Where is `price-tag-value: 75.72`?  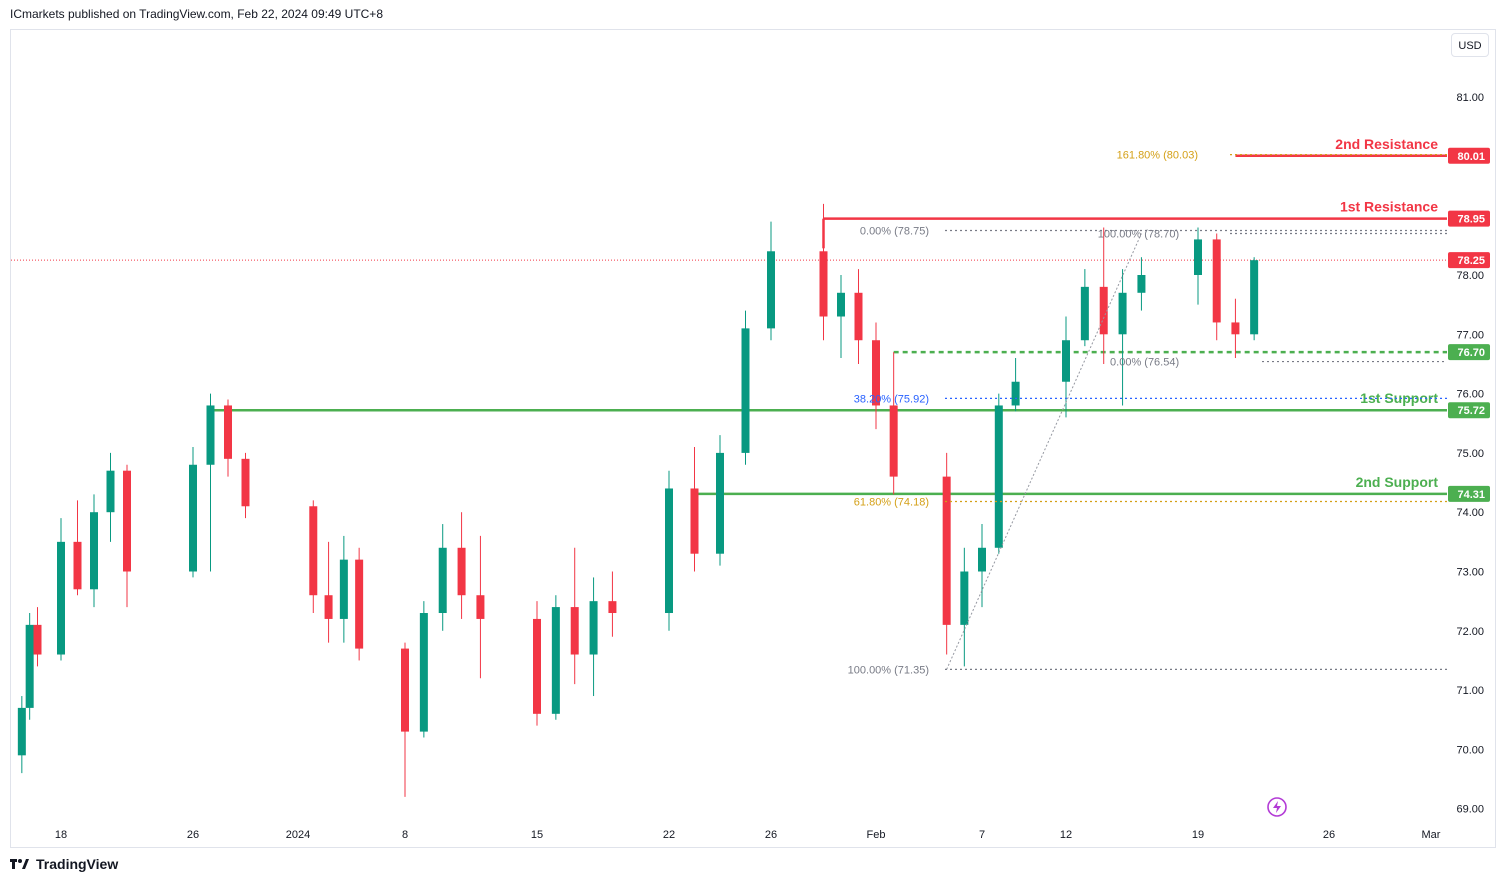 price-tag-value: 75.72 is located at coordinates (1471, 411).